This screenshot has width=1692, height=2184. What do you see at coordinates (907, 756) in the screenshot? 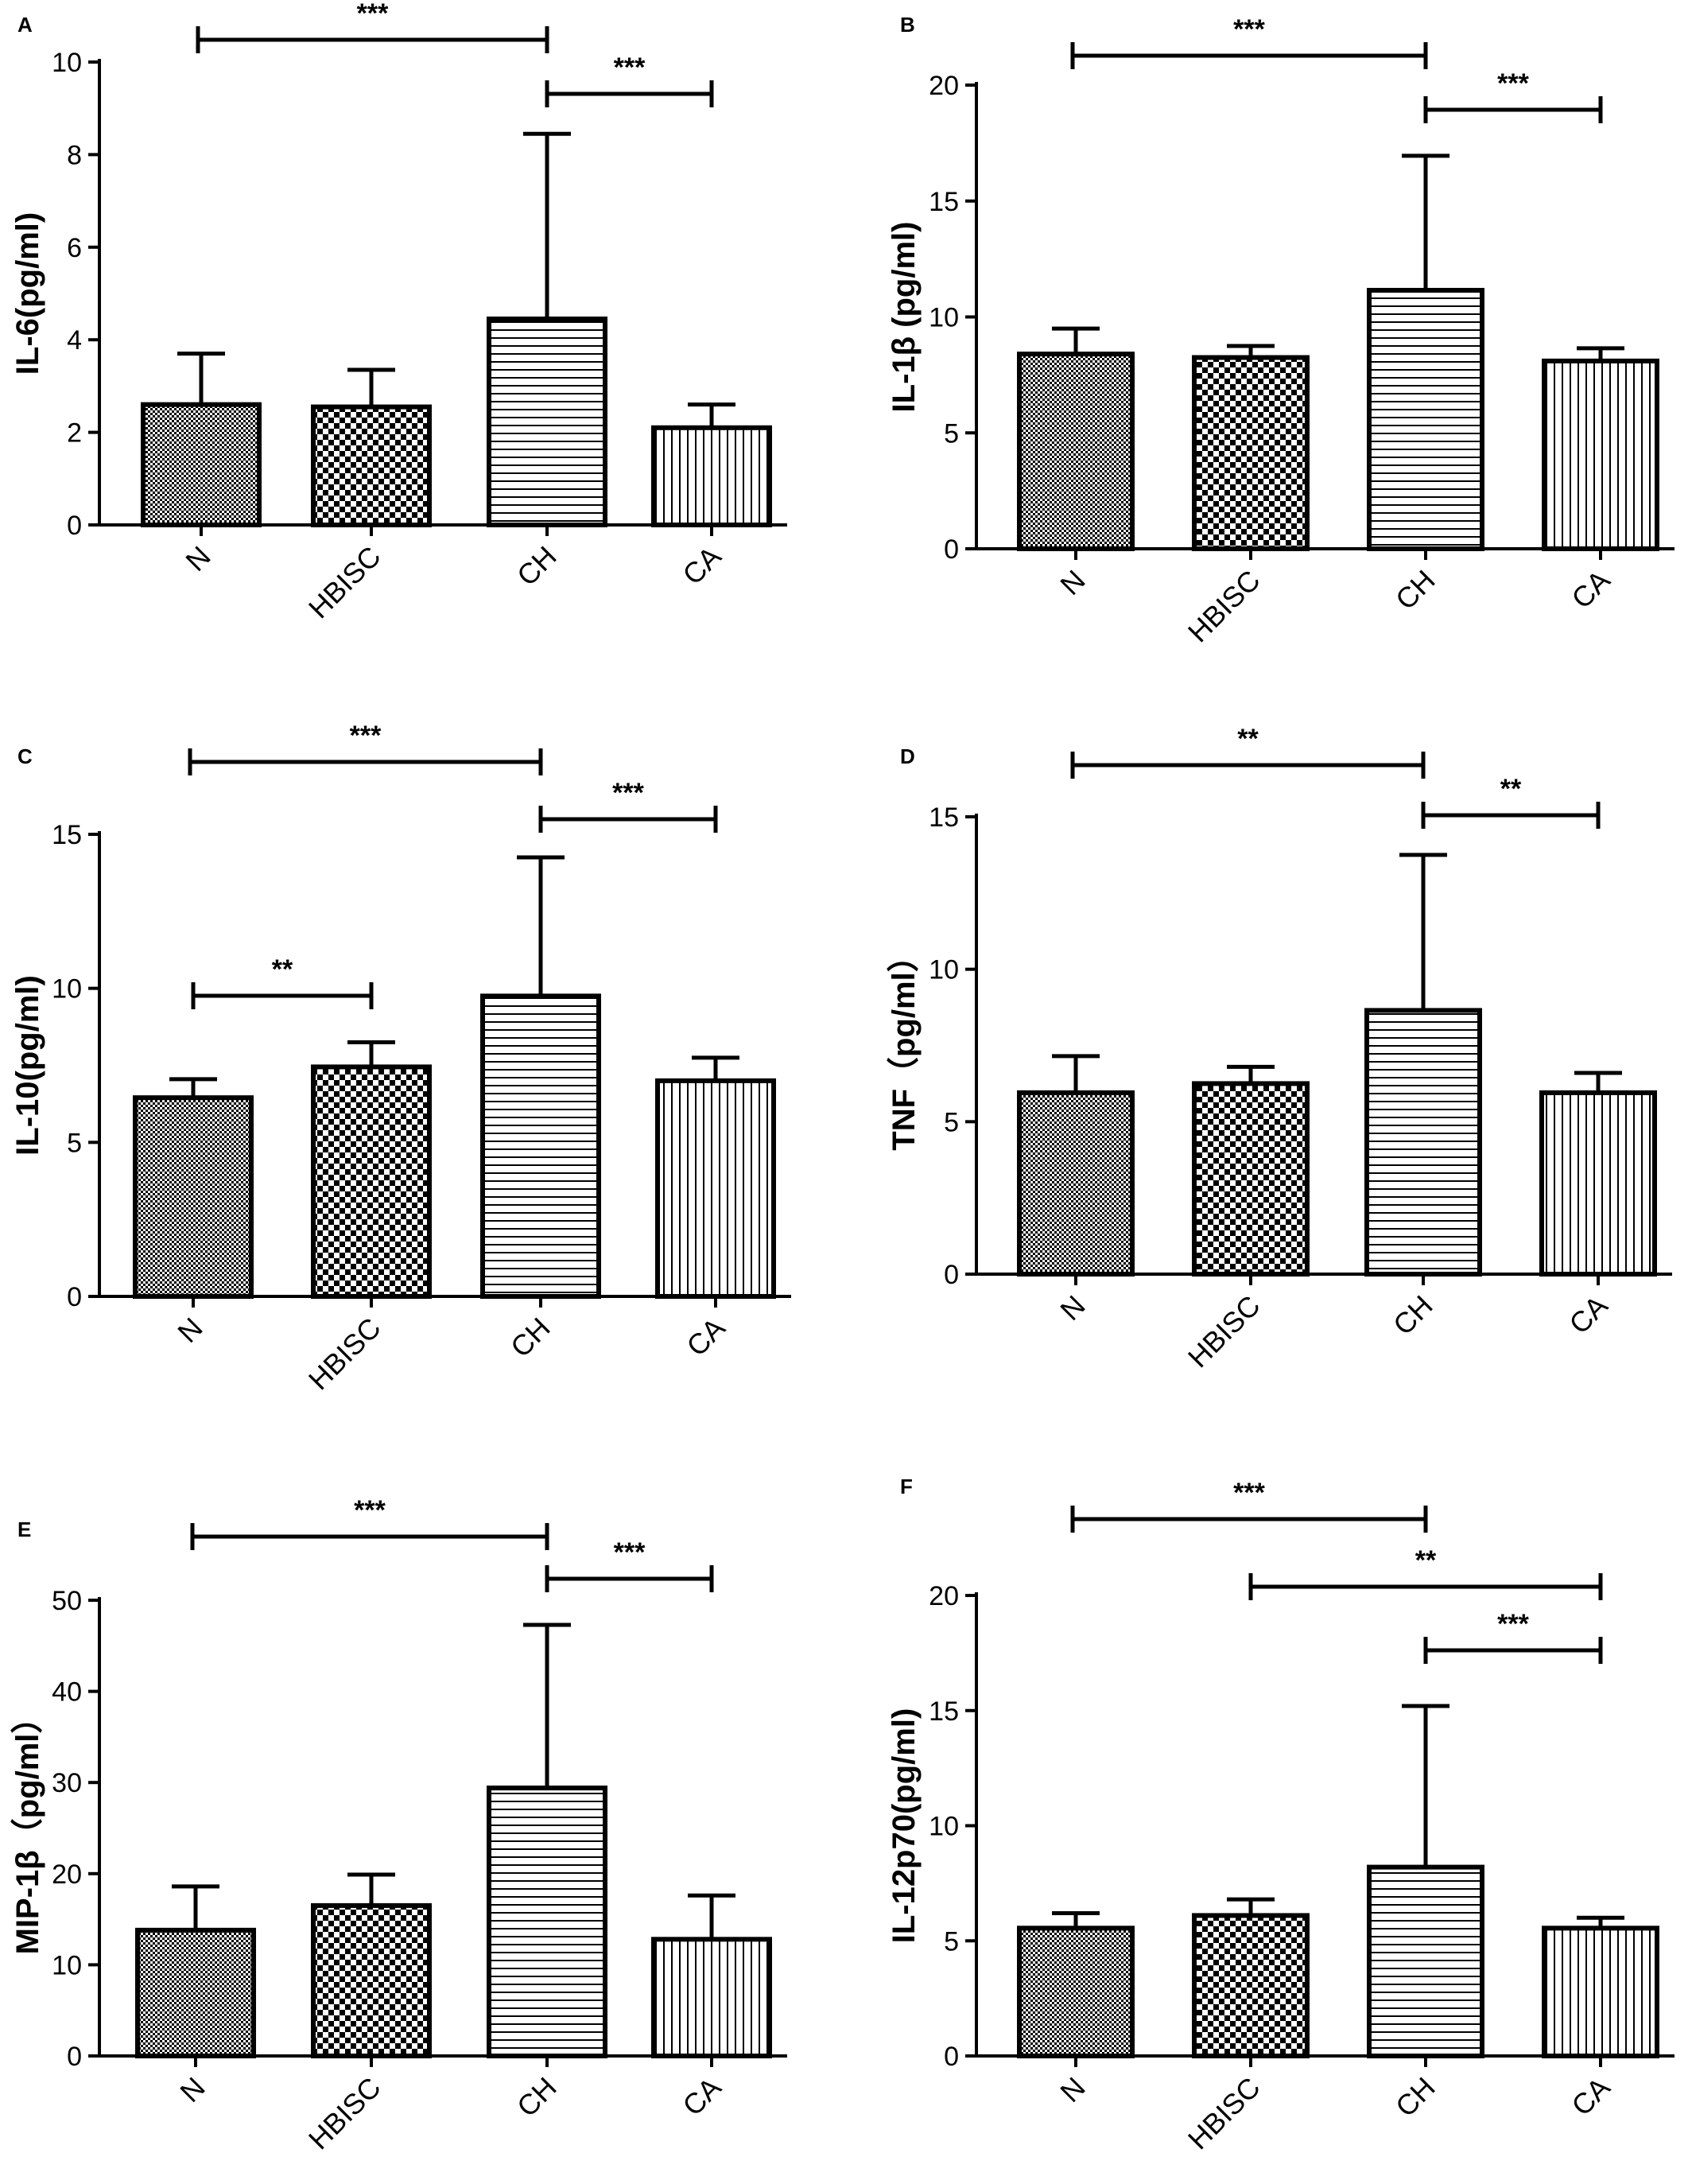
I see `panel-letter: D` at bounding box center [907, 756].